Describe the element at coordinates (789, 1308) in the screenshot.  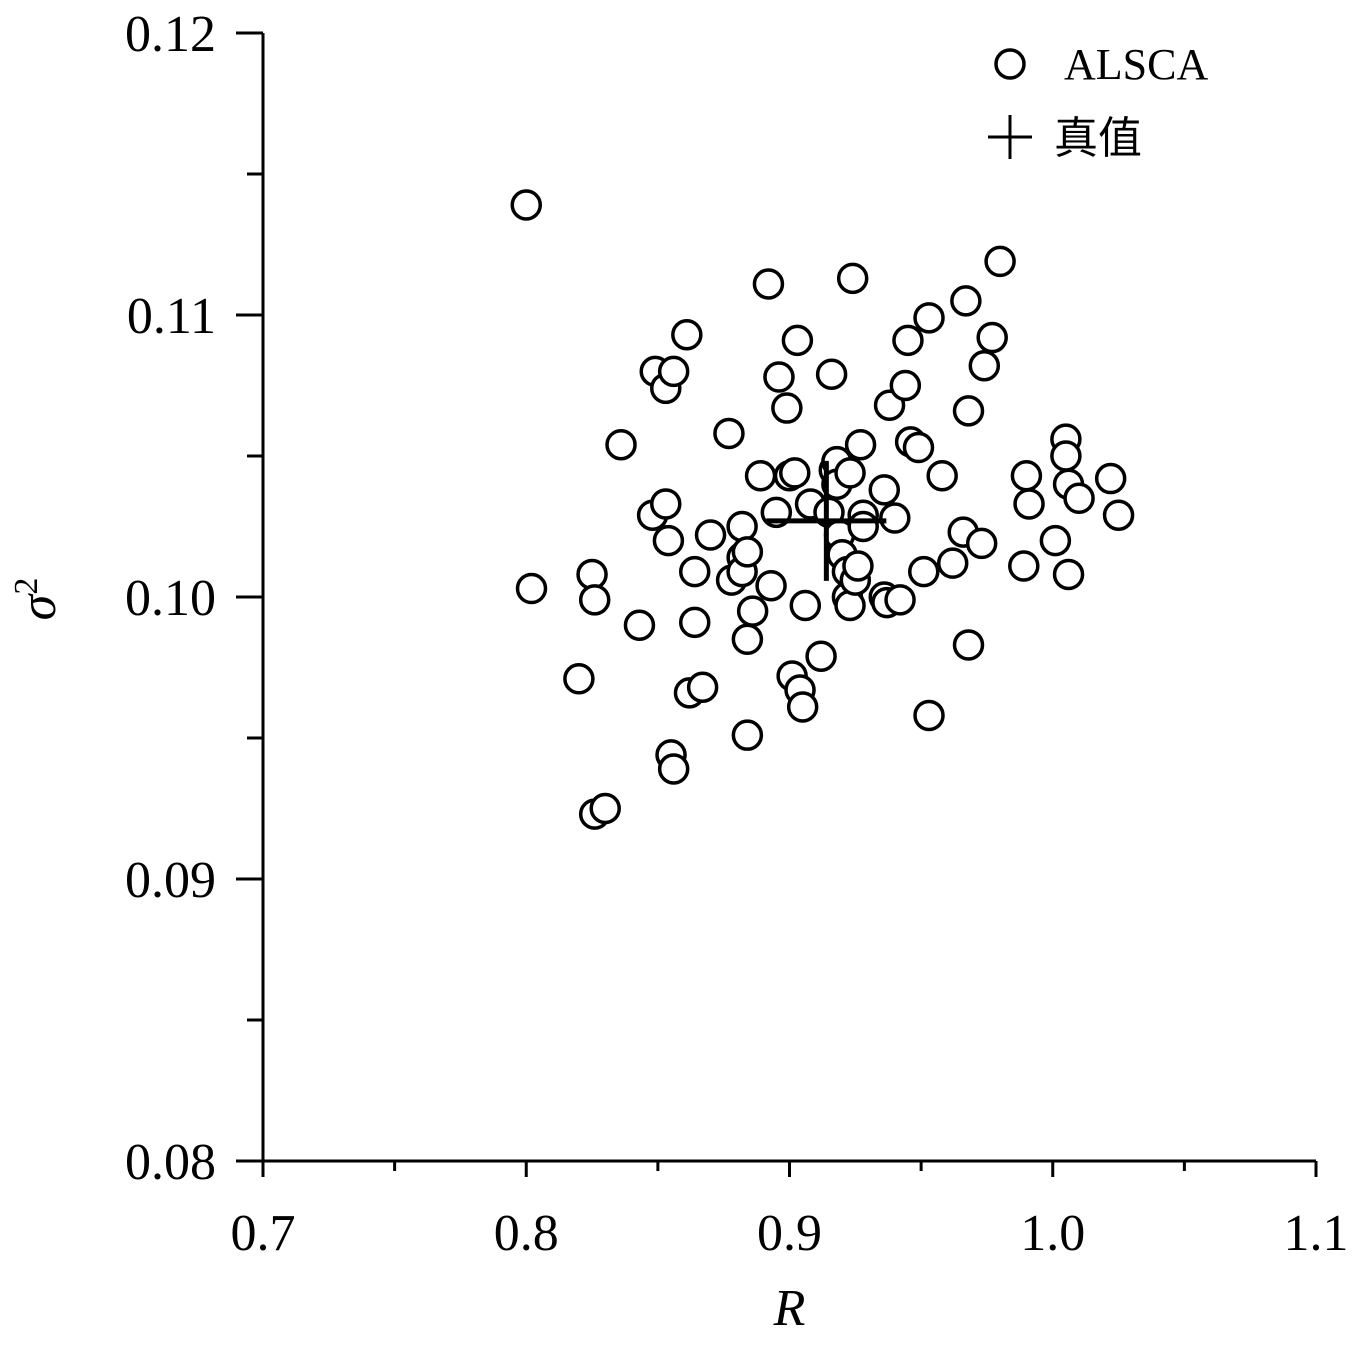
I see `x-axis-title: R` at that location.